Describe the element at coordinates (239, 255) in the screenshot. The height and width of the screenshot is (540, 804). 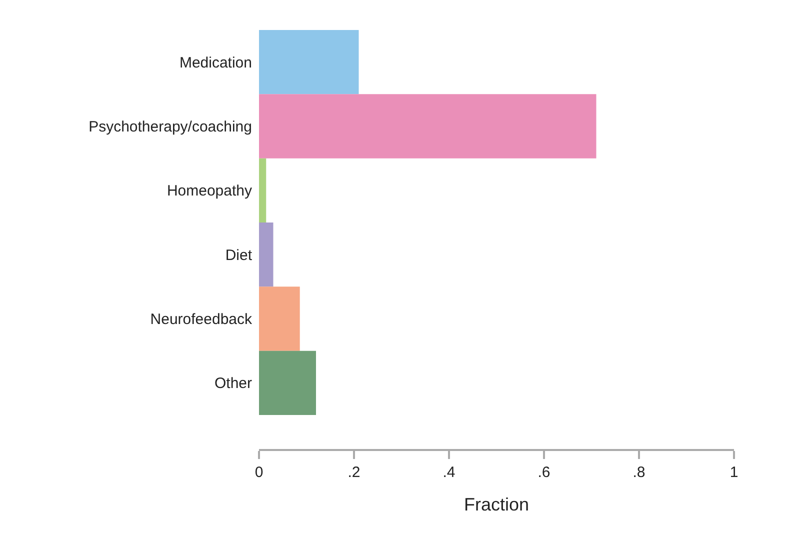
I see `y-tick-label: Diet` at that location.